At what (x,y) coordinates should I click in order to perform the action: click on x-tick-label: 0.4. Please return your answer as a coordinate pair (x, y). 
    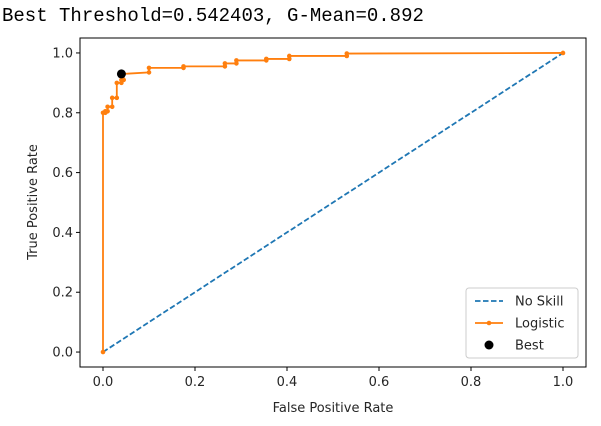
    Looking at the image, I should click on (287, 382).